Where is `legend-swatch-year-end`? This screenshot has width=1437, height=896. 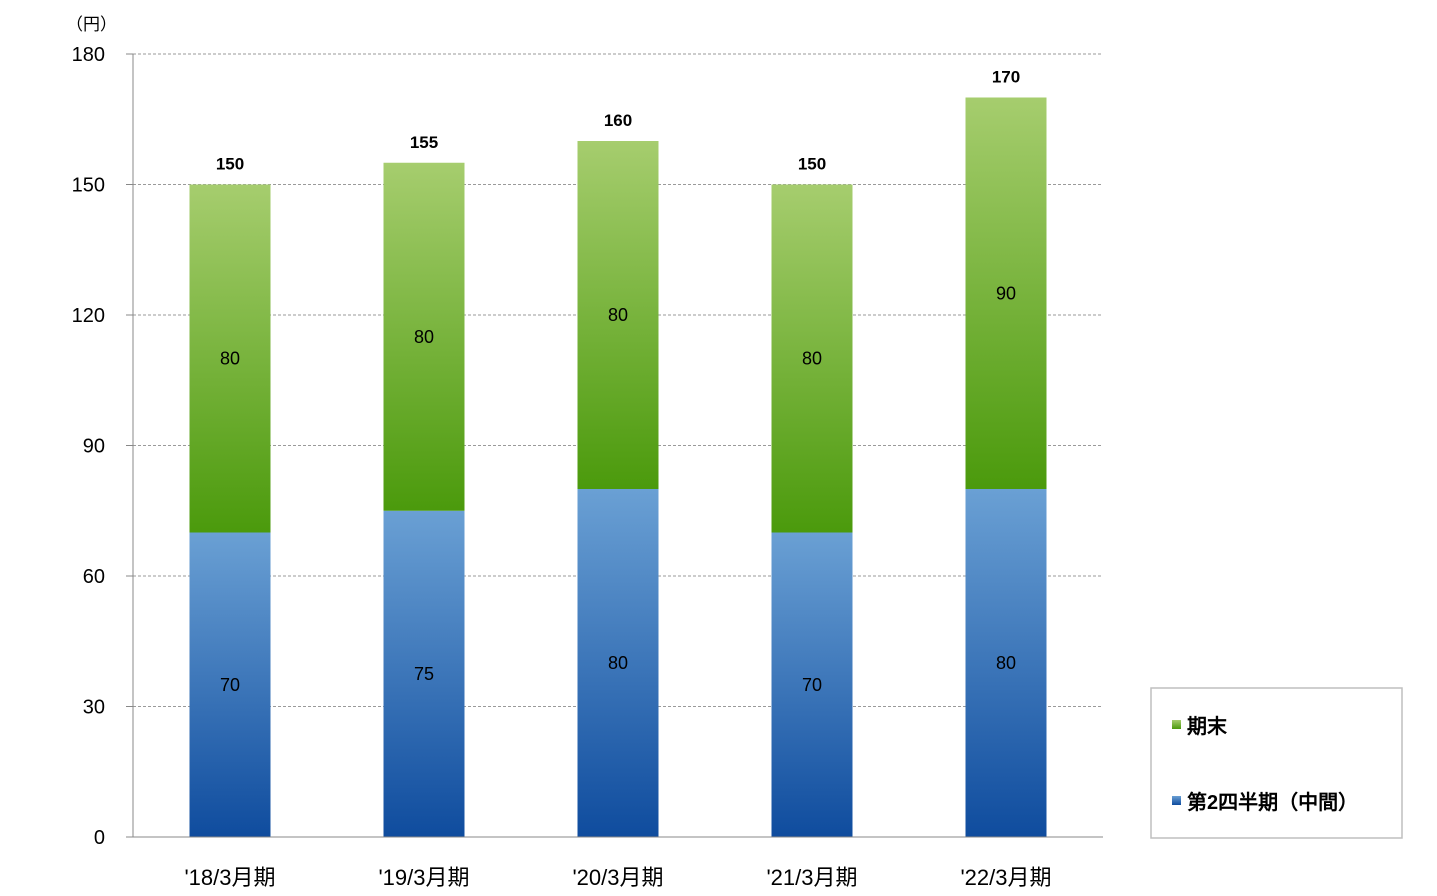
legend-swatch-year-end is located at coordinates (1176, 724).